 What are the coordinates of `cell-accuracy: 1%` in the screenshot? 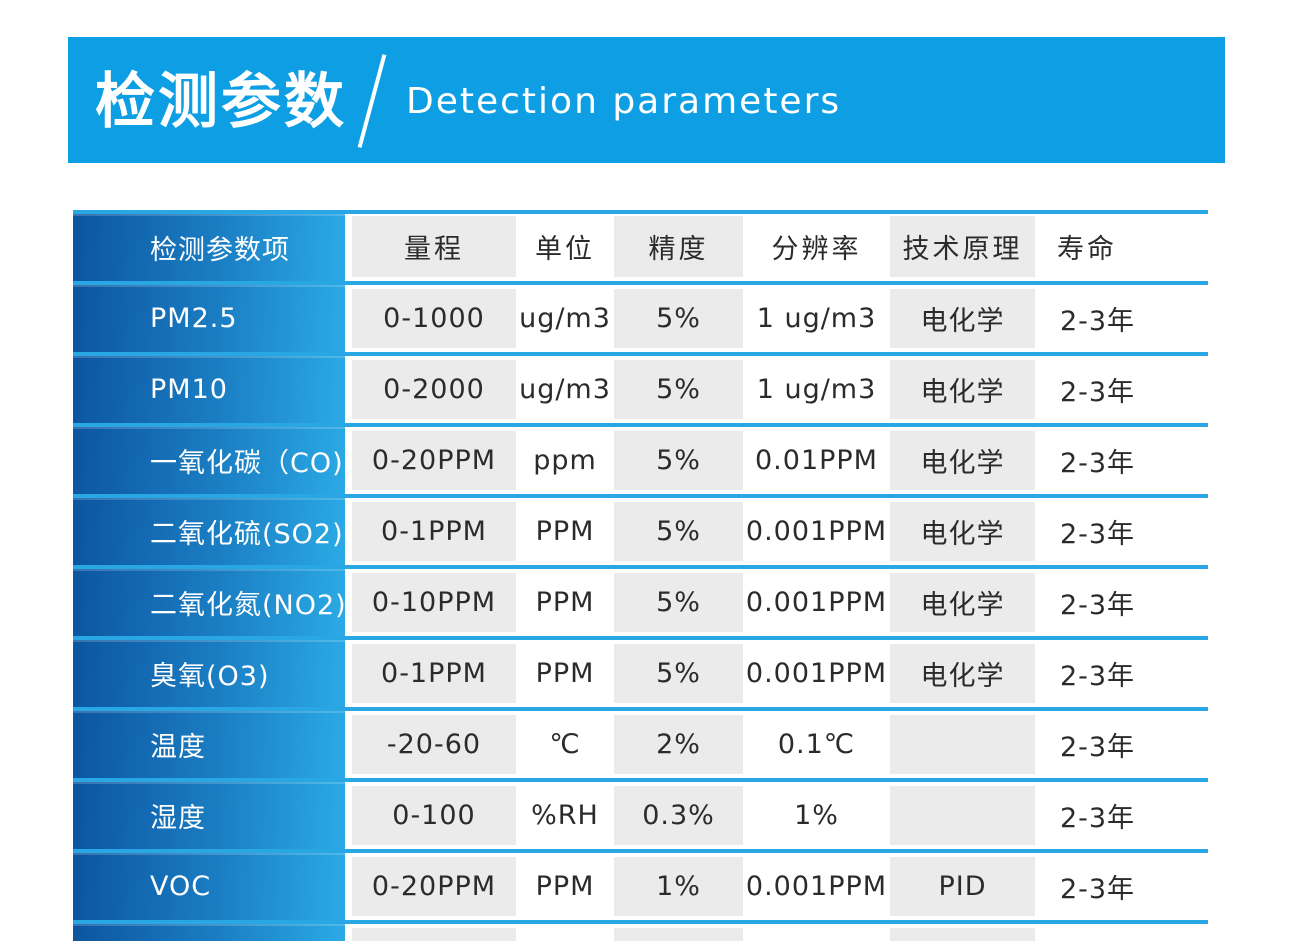 It's located at (678, 886).